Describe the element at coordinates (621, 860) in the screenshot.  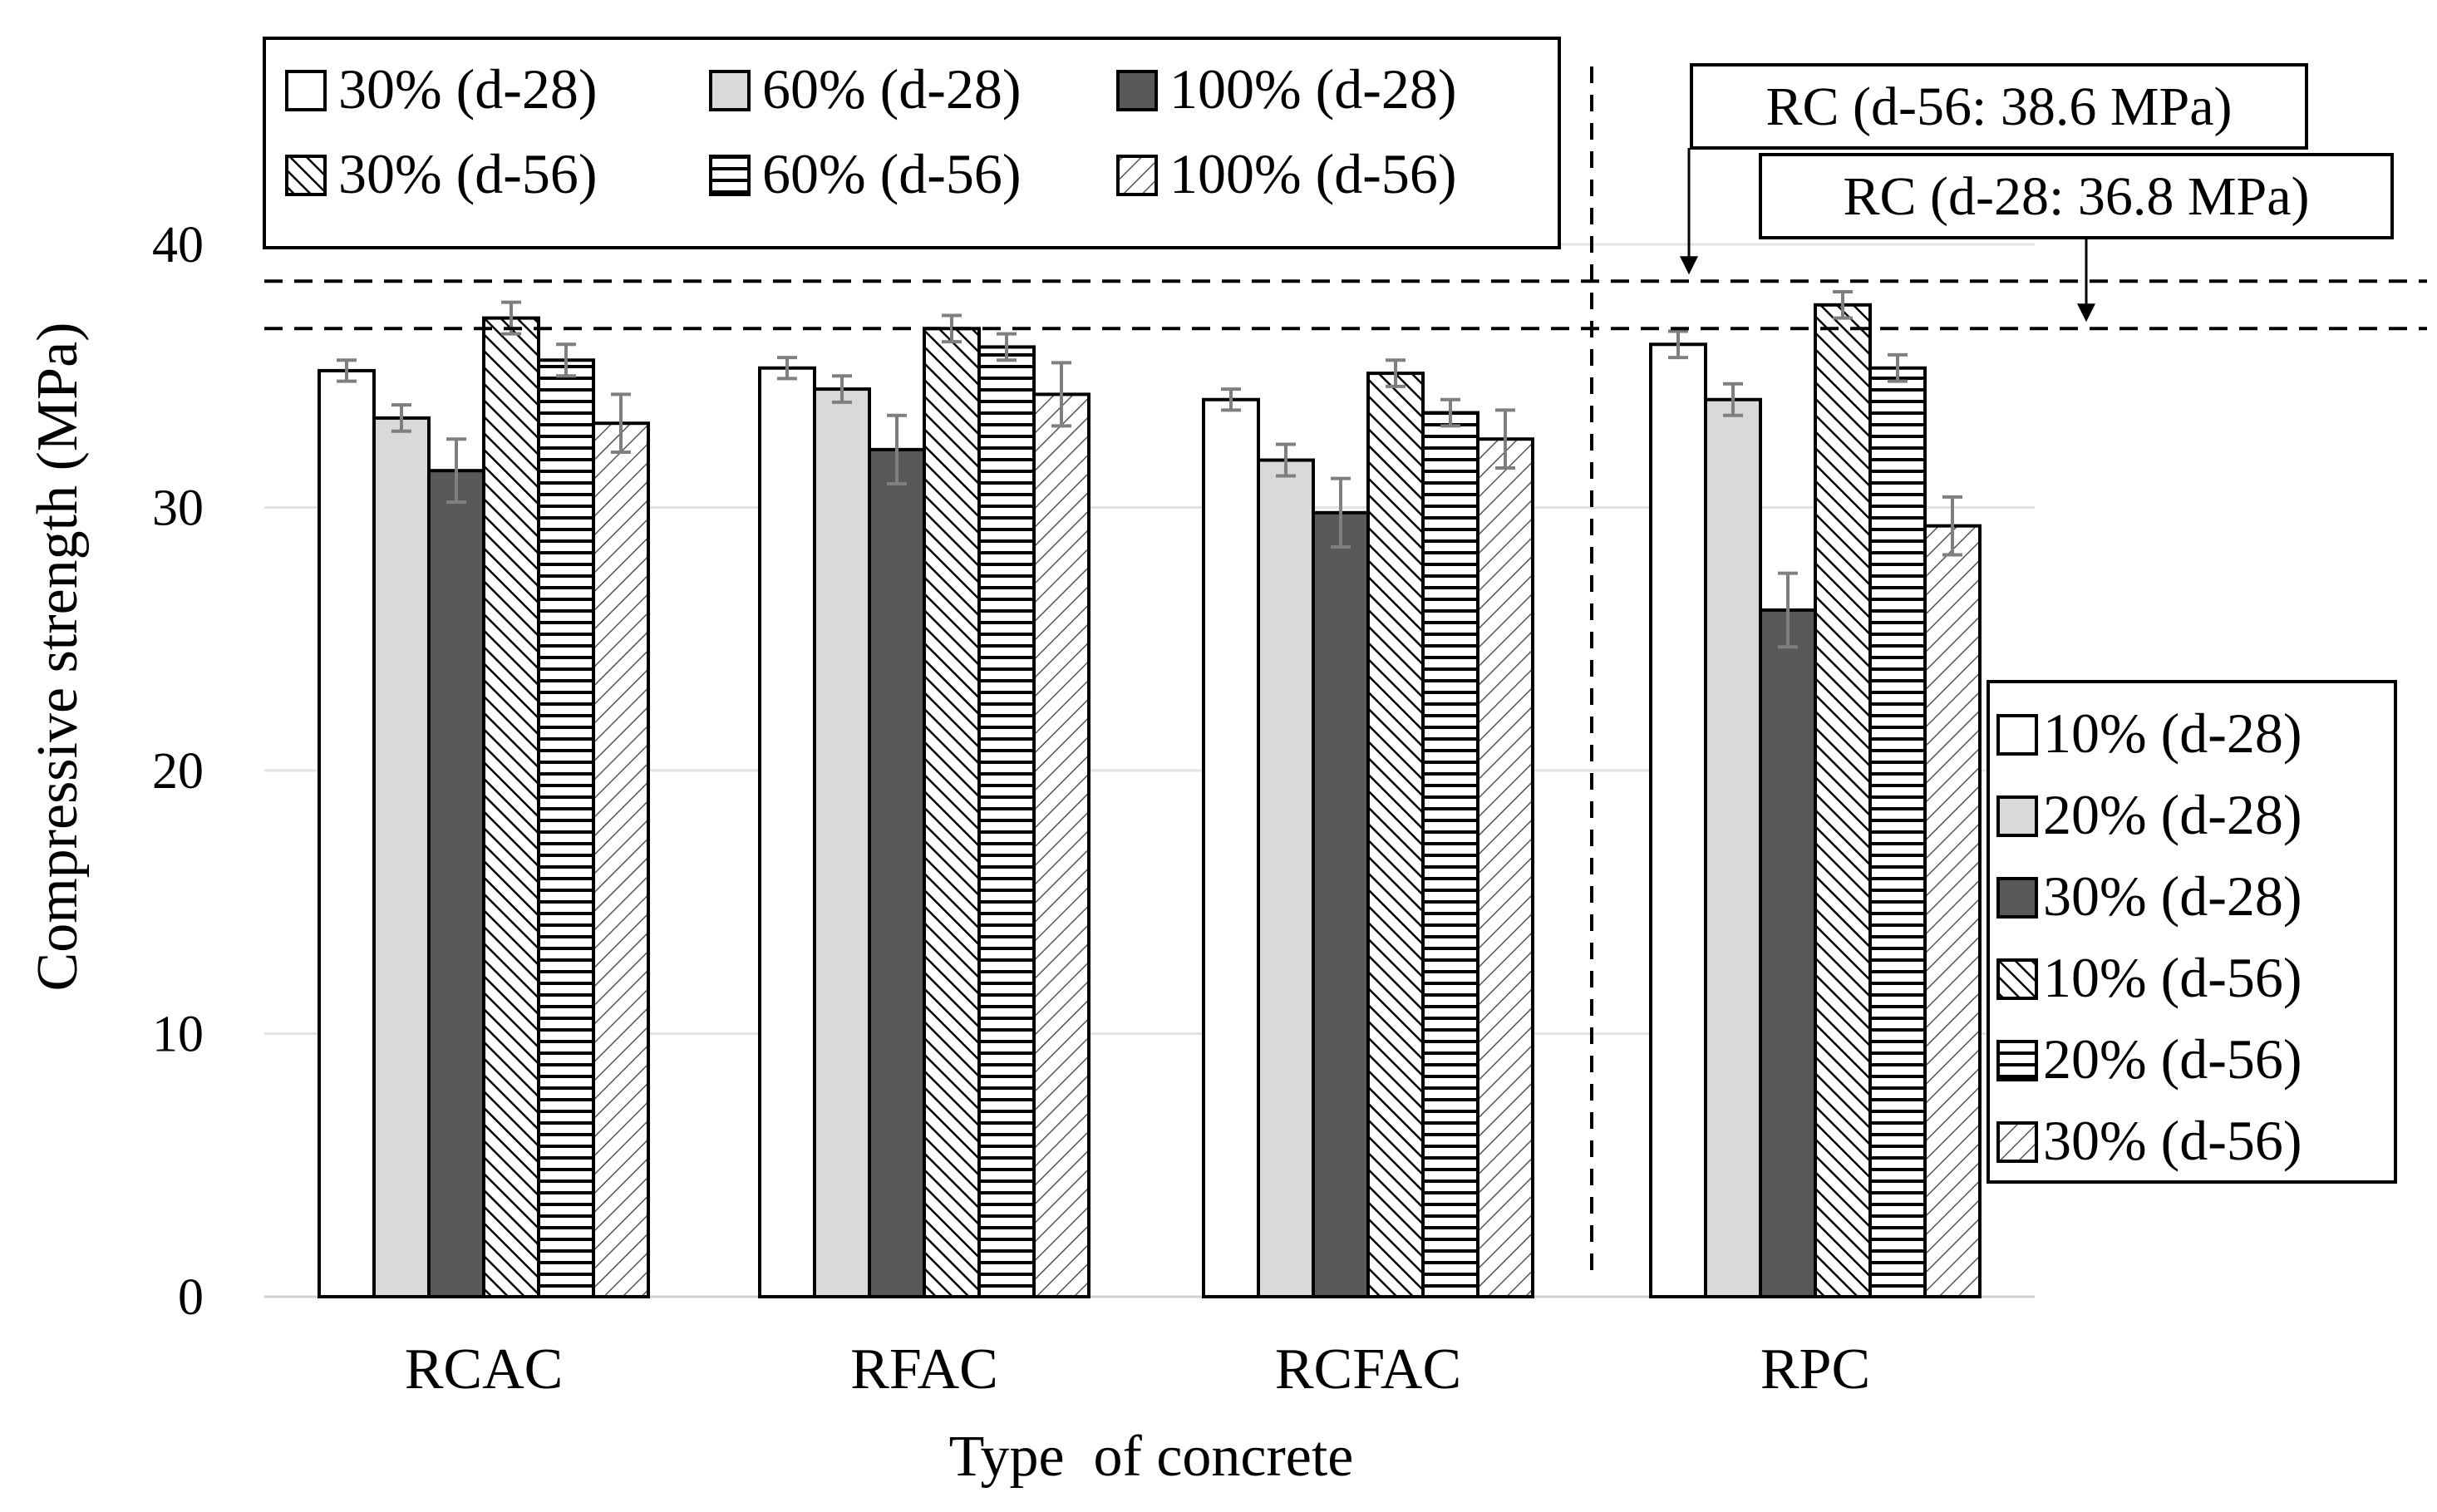
I see `bar-rcac-s6` at that location.